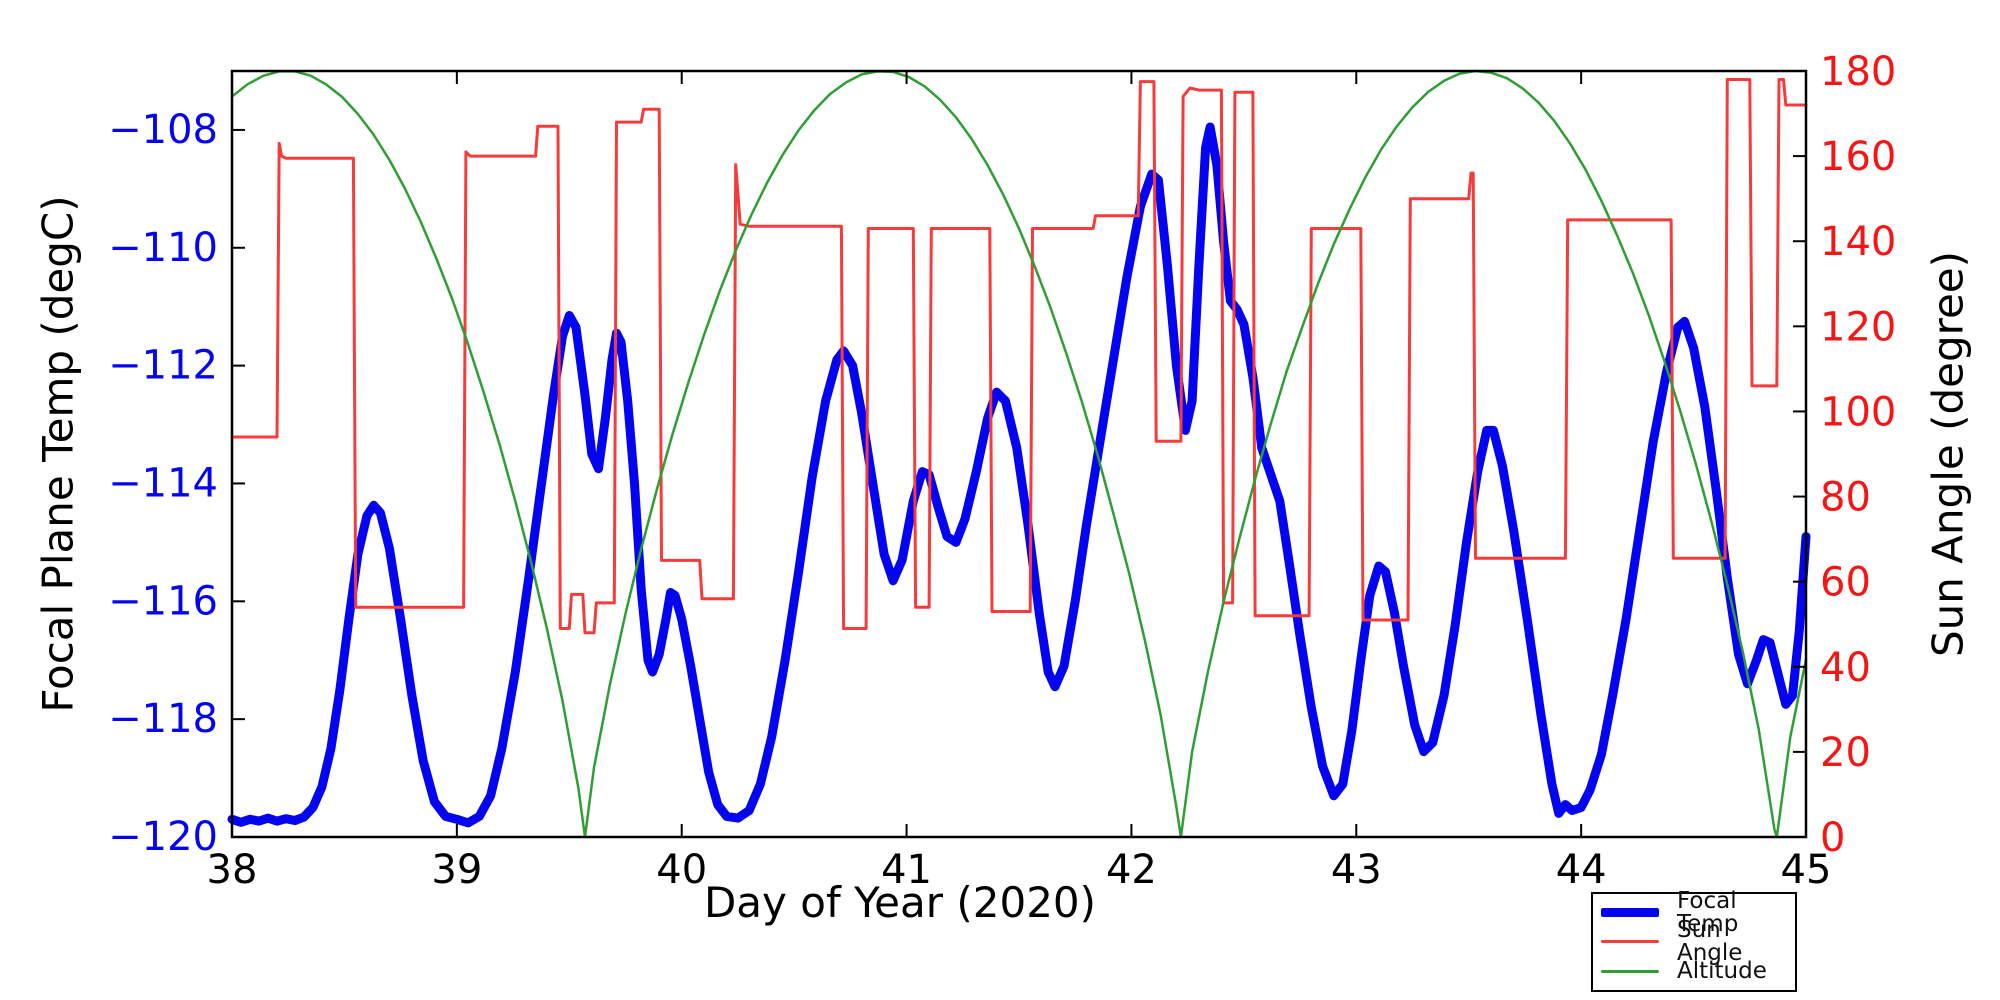 The height and width of the screenshot is (1000, 2000). I want to click on y-left-tick-label: −110, so click(163, 248).